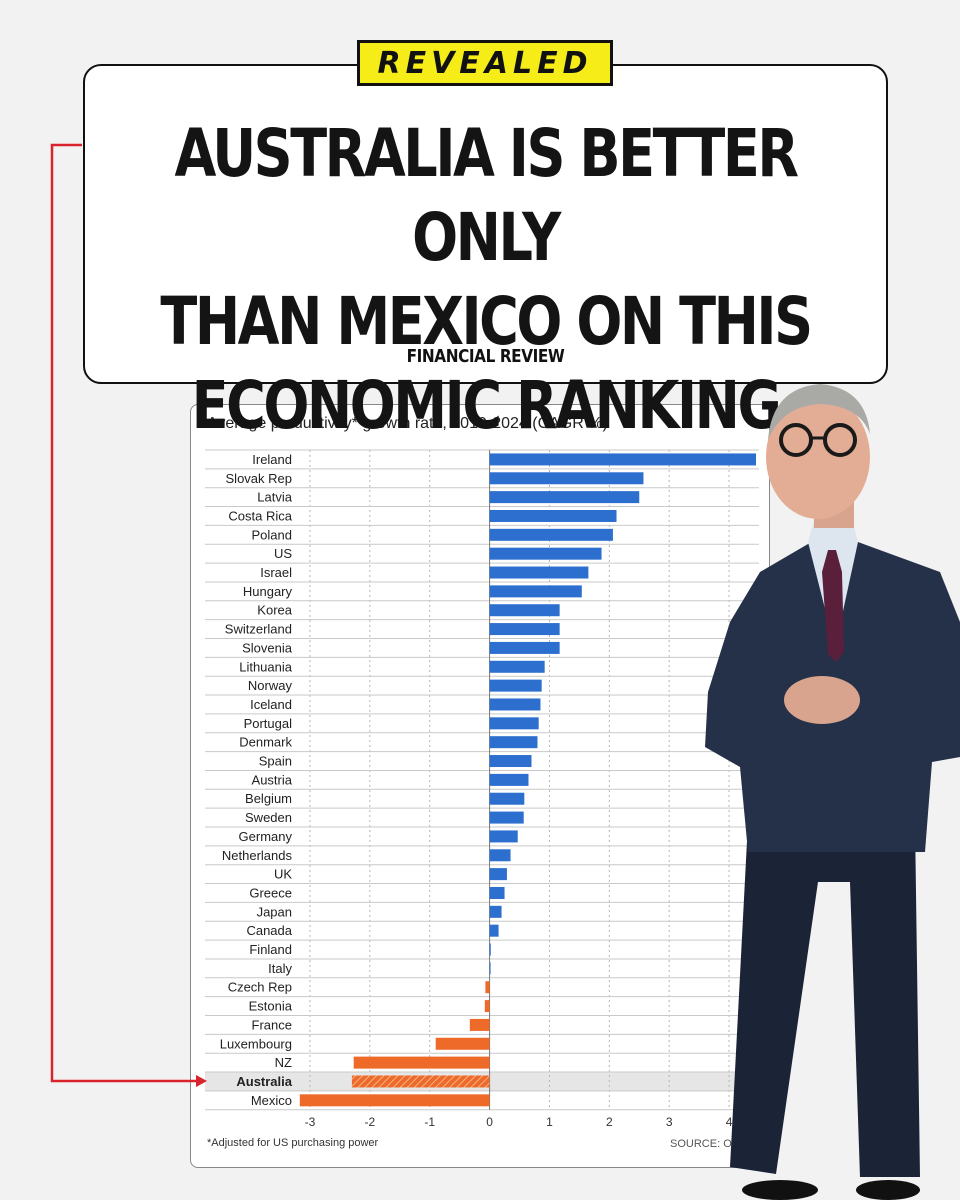  I want to click on category-label: Norway, so click(270, 685).